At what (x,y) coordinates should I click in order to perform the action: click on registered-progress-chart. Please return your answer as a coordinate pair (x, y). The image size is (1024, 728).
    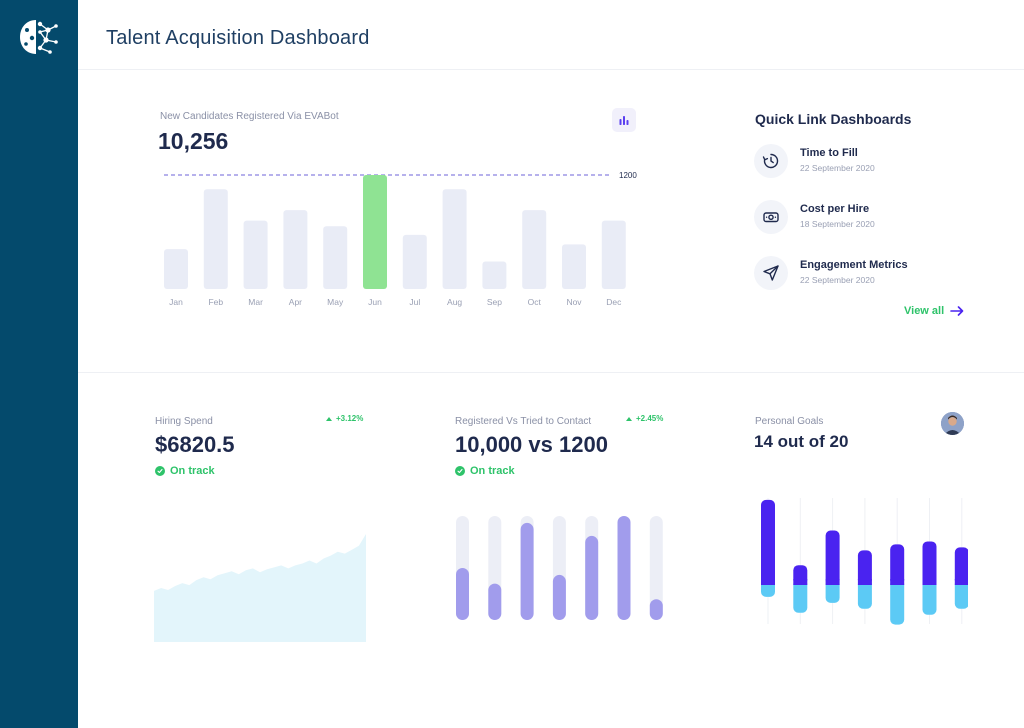
    Looking at the image, I should click on (559, 568).